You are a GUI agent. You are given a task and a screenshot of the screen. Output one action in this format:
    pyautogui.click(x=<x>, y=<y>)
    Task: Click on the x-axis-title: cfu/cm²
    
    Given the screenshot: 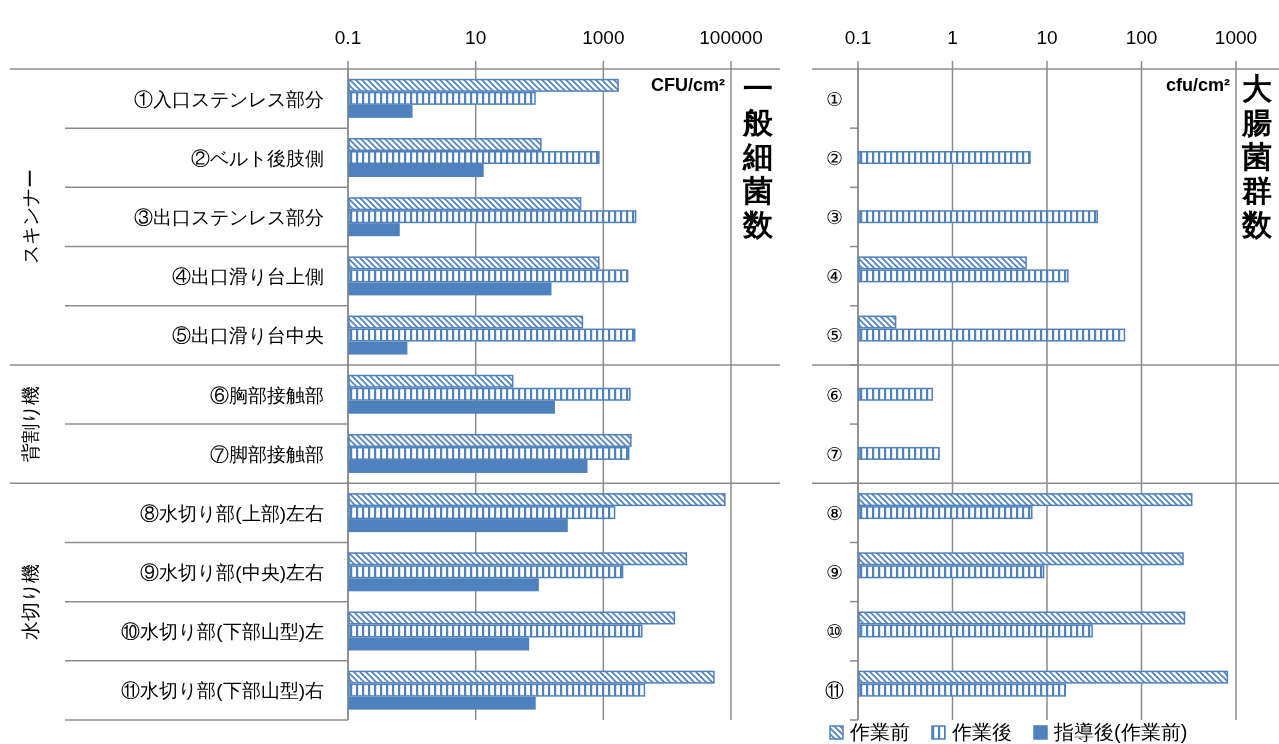 What is the action you would take?
    pyautogui.click(x=1197, y=85)
    